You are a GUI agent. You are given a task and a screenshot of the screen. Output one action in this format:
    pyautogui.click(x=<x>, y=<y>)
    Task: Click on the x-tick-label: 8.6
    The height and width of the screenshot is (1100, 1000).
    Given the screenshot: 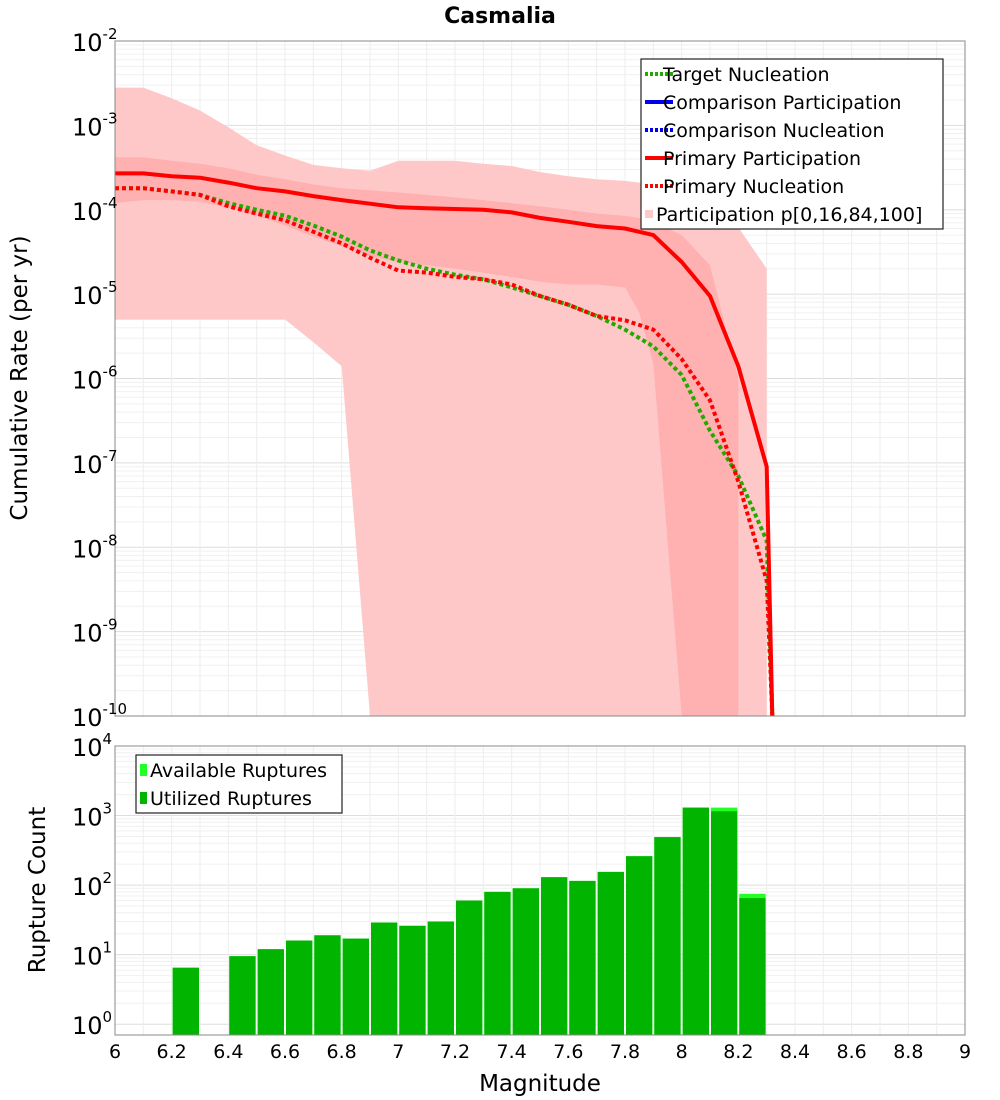 What is the action you would take?
    pyautogui.click(x=852, y=1052)
    